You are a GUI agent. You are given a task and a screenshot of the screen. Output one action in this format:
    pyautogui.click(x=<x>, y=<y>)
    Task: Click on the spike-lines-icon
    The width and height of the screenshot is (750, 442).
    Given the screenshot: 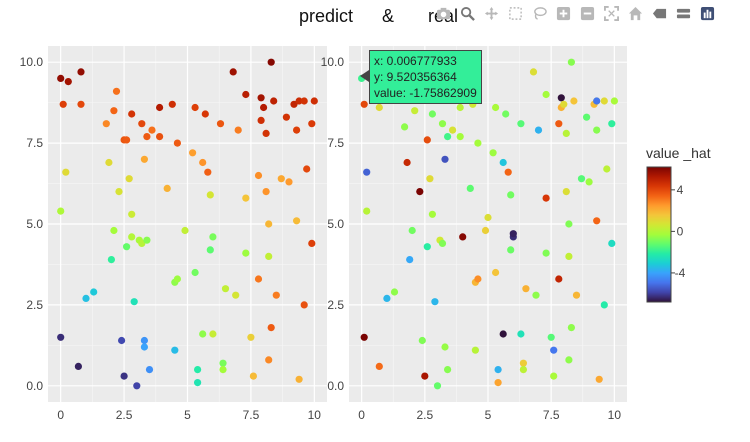 What is the action you would take?
    pyautogui.click(x=659, y=13)
    